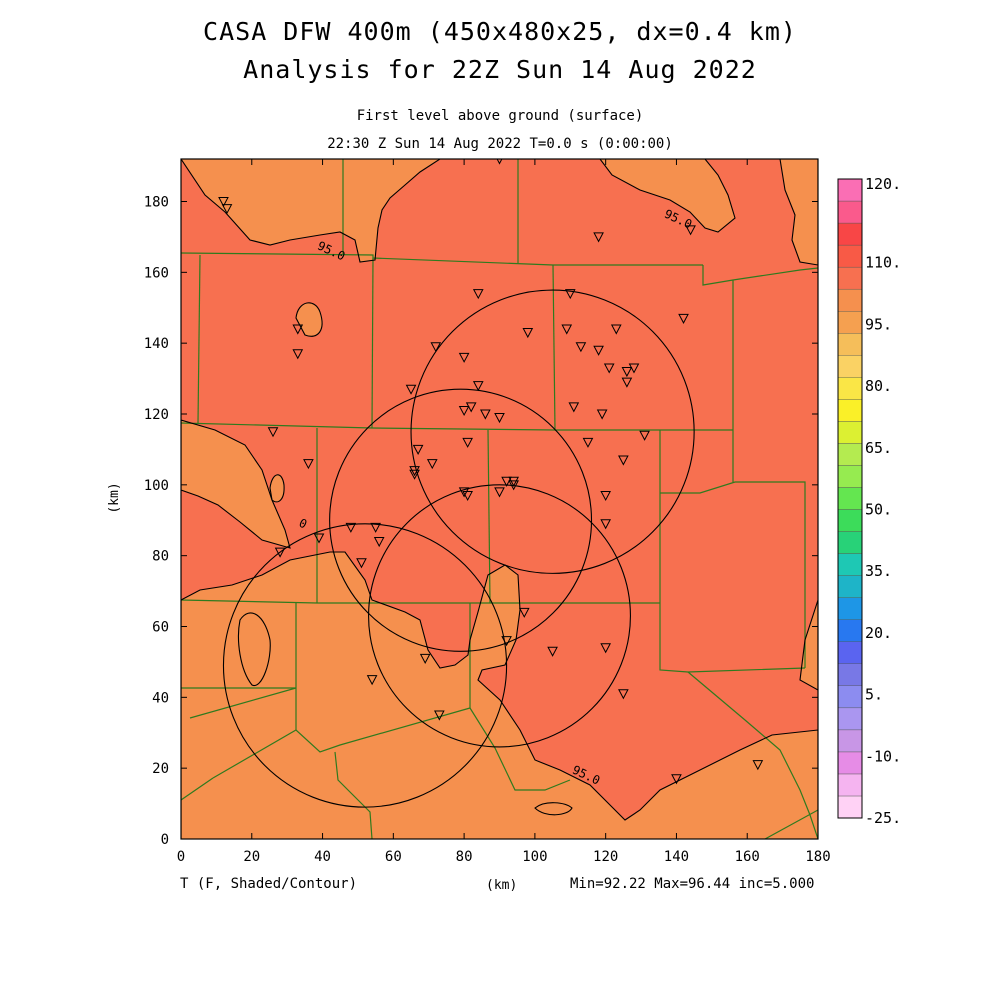  I want to click on colorbar-label: -25., so click(883, 818).